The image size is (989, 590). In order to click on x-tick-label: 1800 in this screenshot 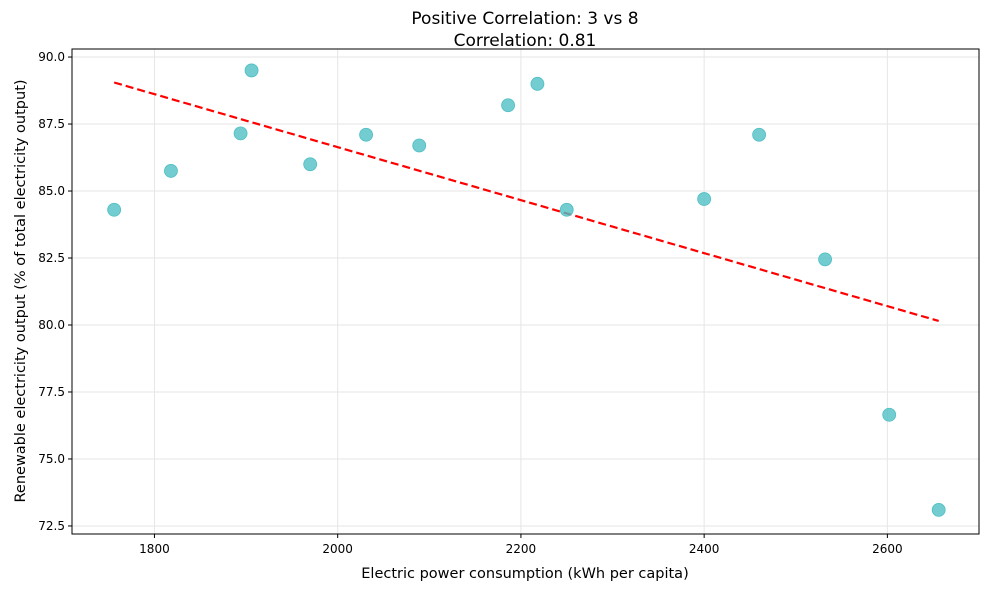, I will do `click(154, 549)`.